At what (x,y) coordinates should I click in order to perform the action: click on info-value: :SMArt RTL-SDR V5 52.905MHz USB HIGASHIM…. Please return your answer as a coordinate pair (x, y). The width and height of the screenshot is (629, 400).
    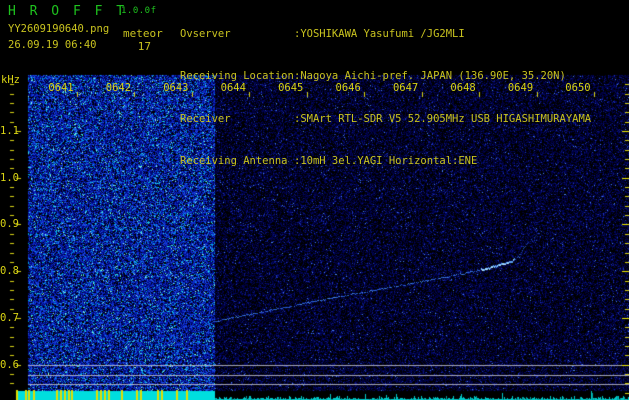
    Looking at the image, I should click on (443, 118).